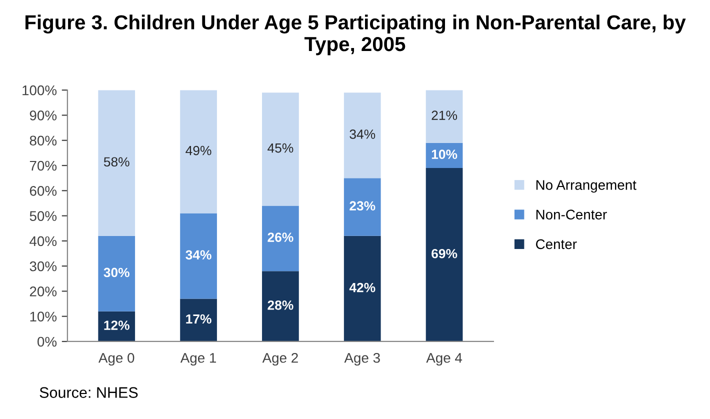  I want to click on y-tick-label: 80%, so click(43, 141).